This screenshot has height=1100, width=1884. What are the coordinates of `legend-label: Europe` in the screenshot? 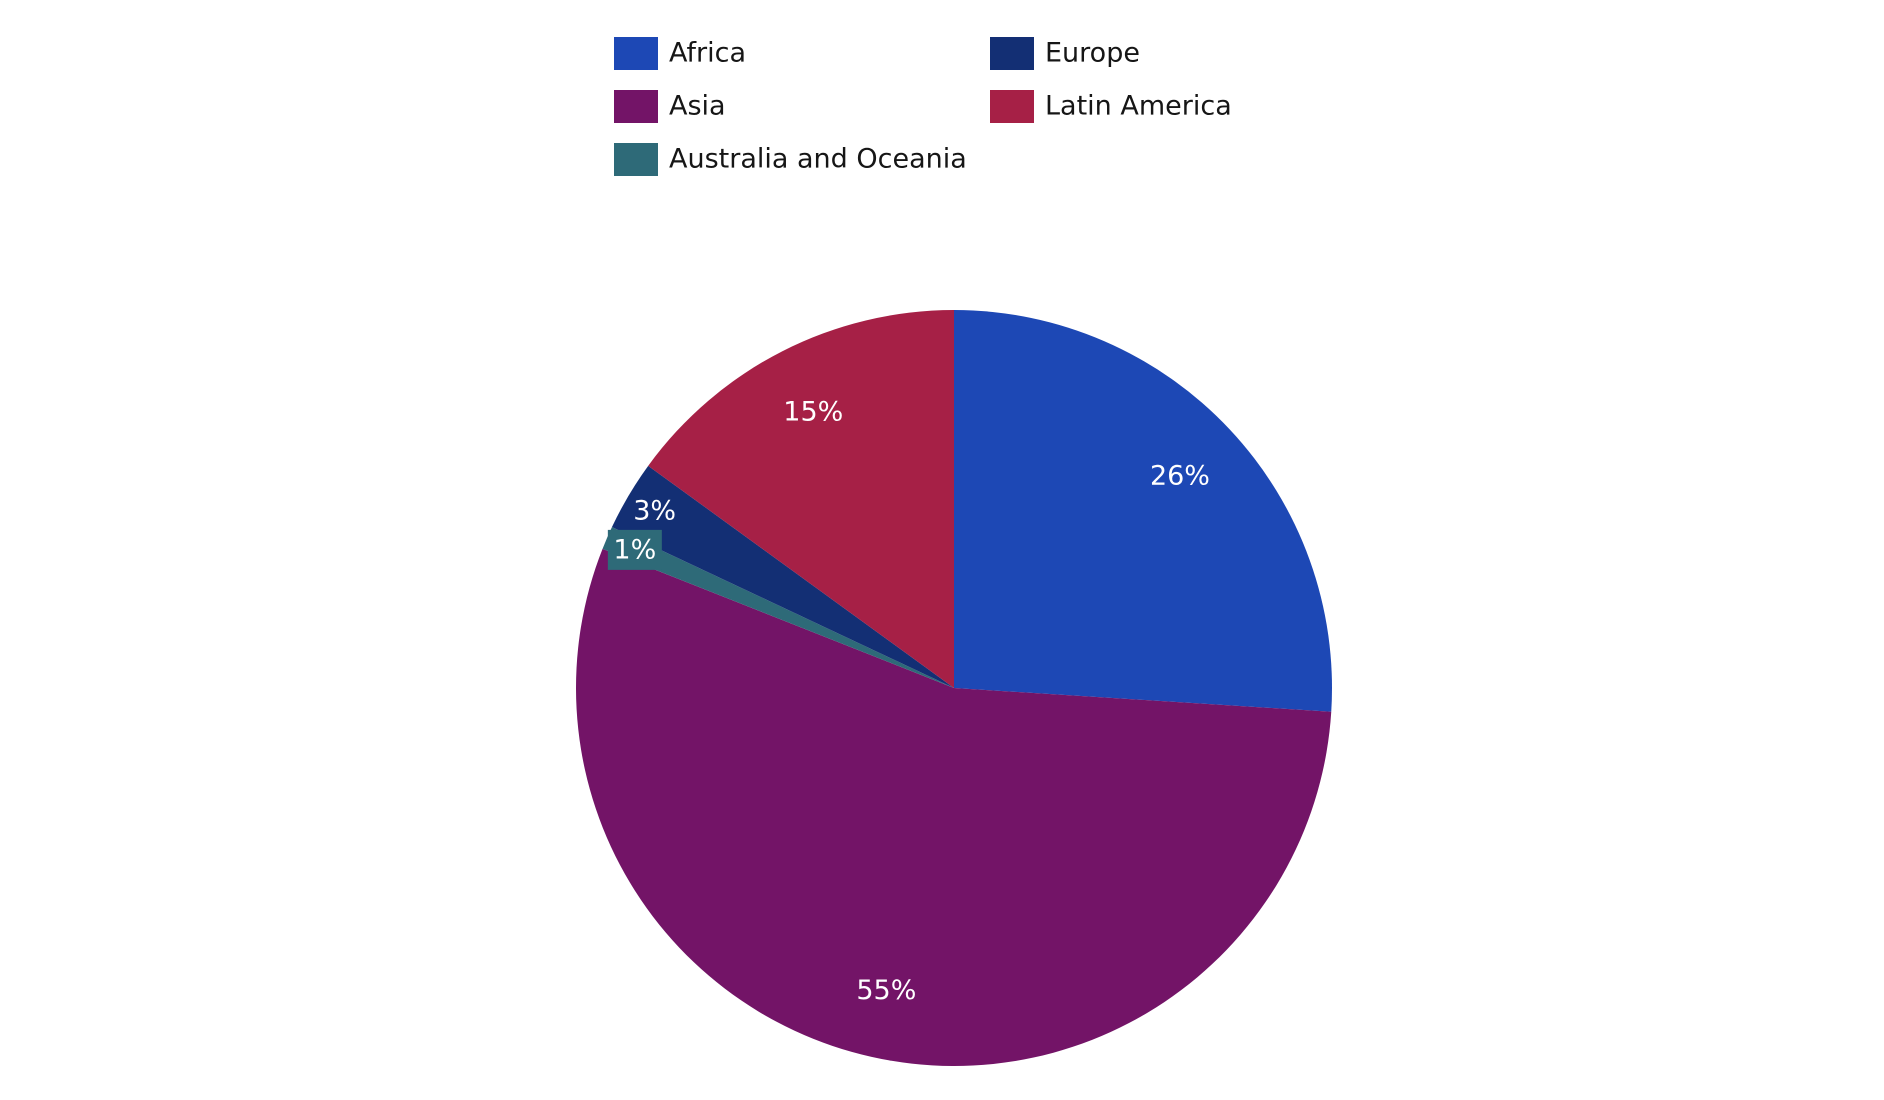 It's located at (1092, 53).